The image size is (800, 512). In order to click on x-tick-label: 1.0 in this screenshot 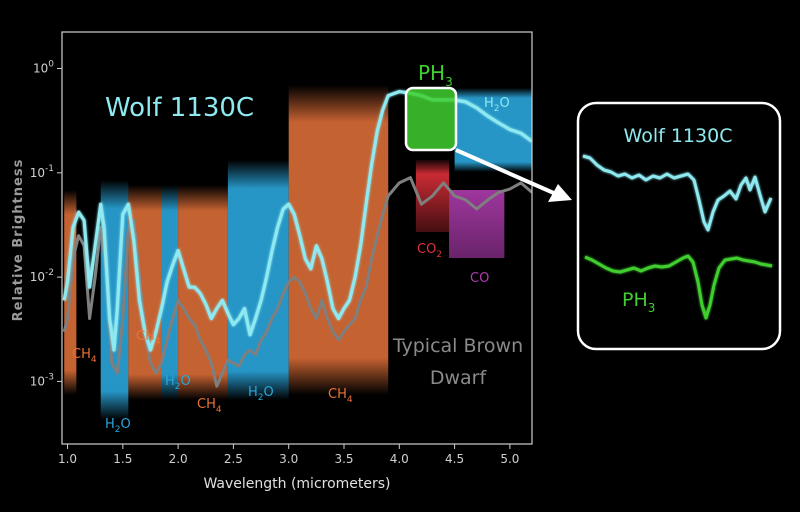, I will do `click(67, 459)`.